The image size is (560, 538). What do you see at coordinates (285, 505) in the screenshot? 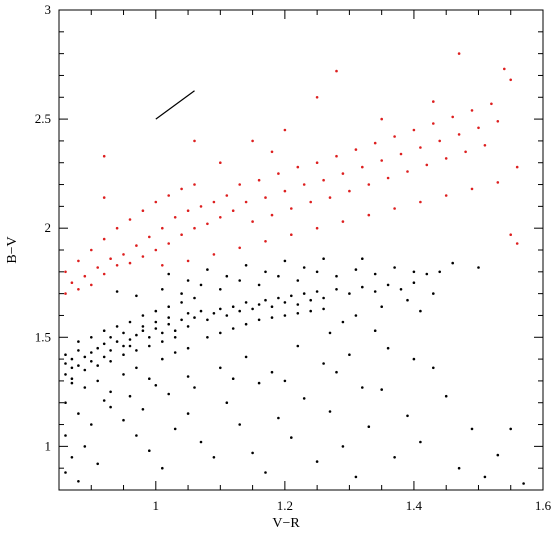
I see `x-tick-label: 1.2` at bounding box center [285, 505].